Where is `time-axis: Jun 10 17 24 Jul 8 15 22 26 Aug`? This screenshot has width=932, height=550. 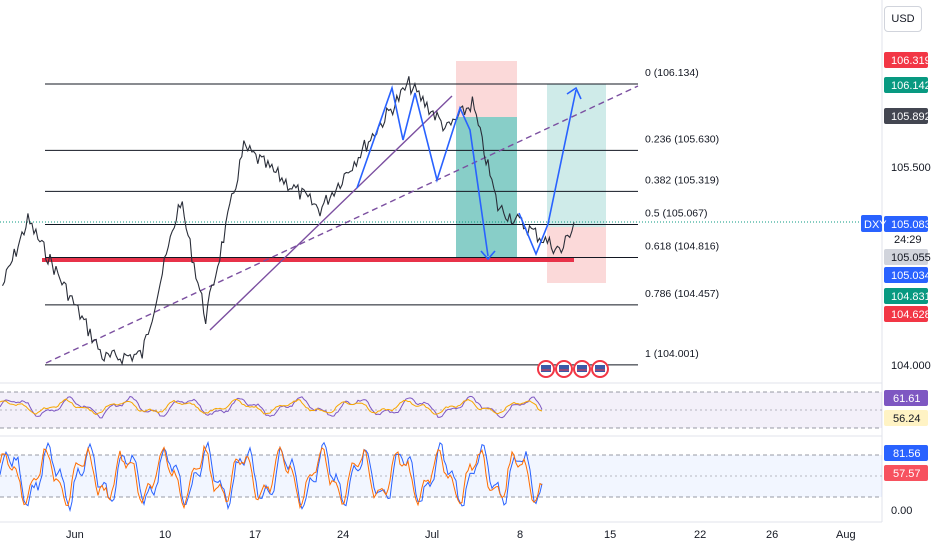 time-axis: Jun 10 17 24 Jul 8 15 22 26 Aug is located at coordinates (461, 535).